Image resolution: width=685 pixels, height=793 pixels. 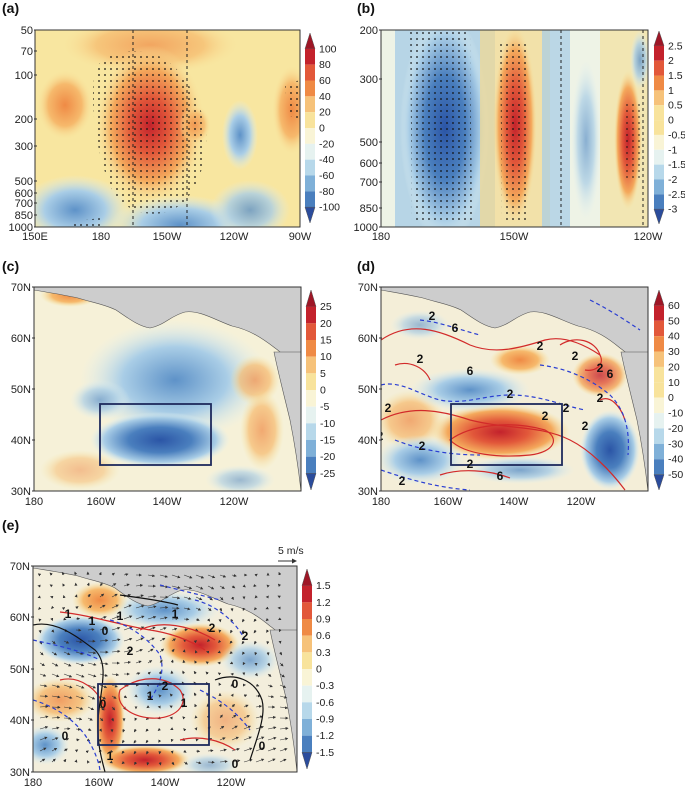 What do you see at coordinates (675, 106) in the screenshot?
I see `colorbar-label: 0.5` at bounding box center [675, 106].